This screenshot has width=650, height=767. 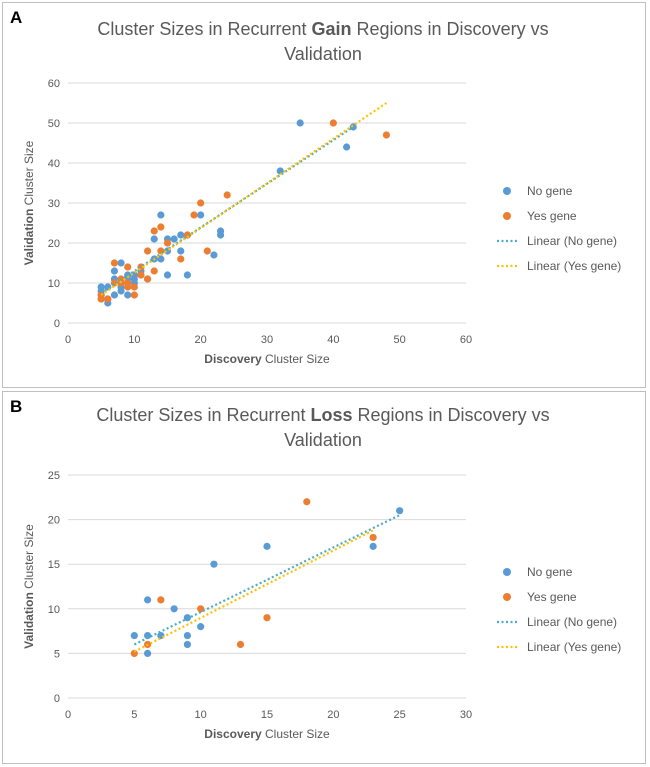 I want to click on x-tick-label: 5, so click(x=134, y=715).